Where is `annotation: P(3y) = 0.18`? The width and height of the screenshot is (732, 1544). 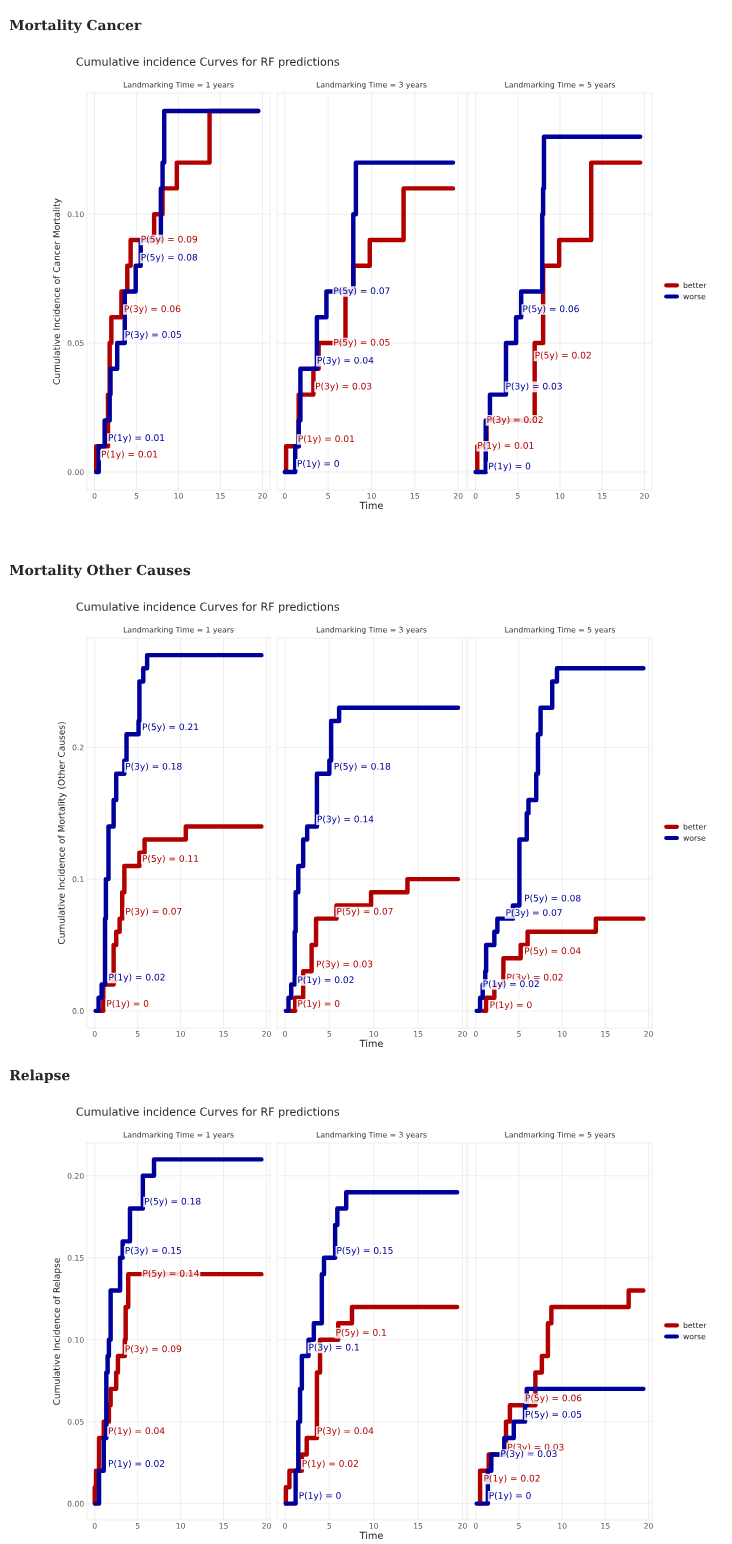
annotation: P(3y) = 0.18 is located at coordinates (154, 767).